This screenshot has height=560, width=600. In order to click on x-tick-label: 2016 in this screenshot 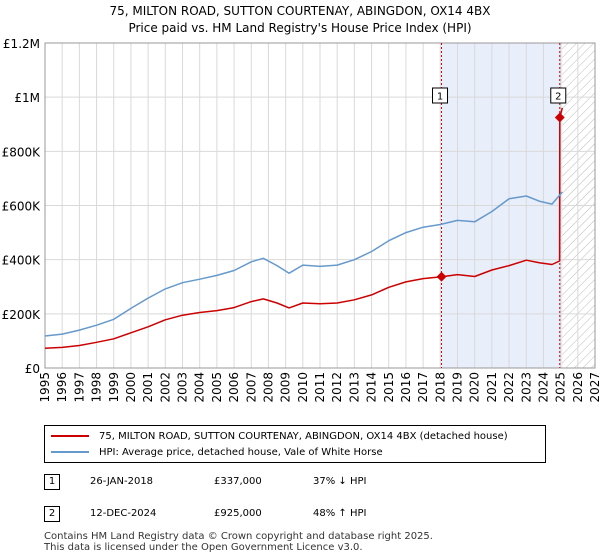, I will do `click(406, 387)`.